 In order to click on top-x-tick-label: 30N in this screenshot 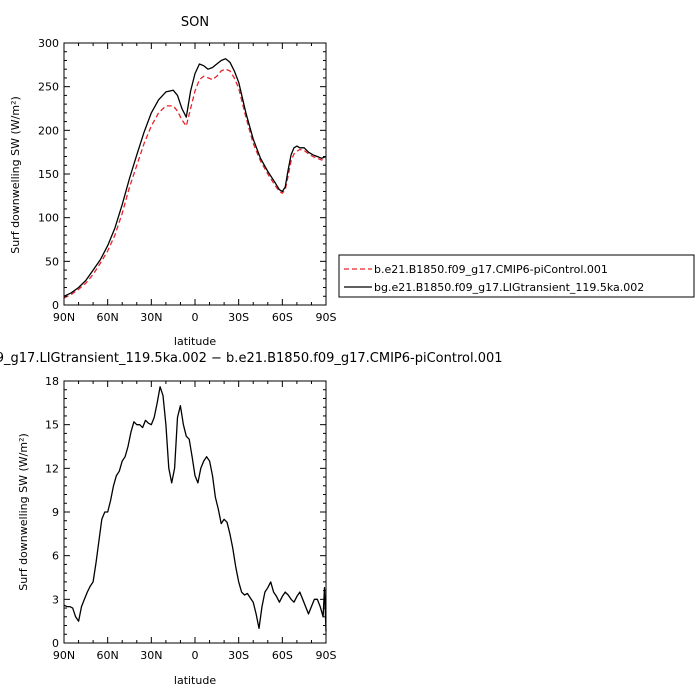, I will do `click(151, 317)`.